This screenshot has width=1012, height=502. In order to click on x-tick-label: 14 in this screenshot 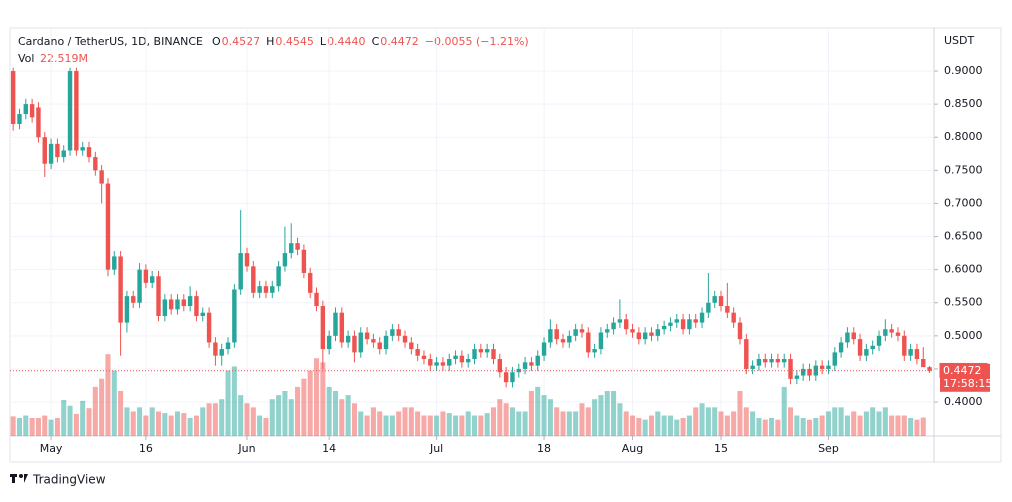, I will do `click(329, 448)`.